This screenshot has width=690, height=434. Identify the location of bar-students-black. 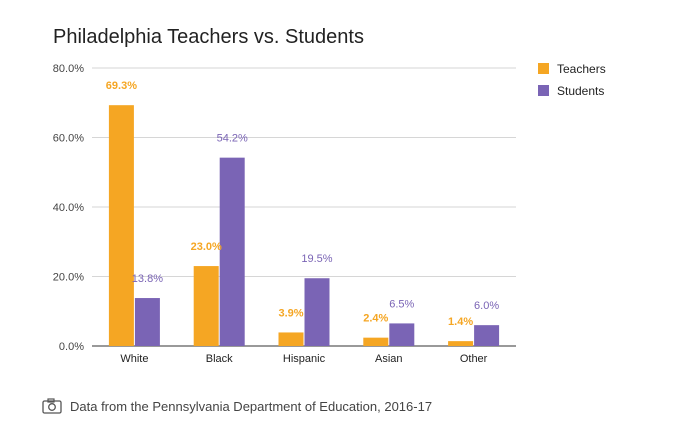
(232, 251).